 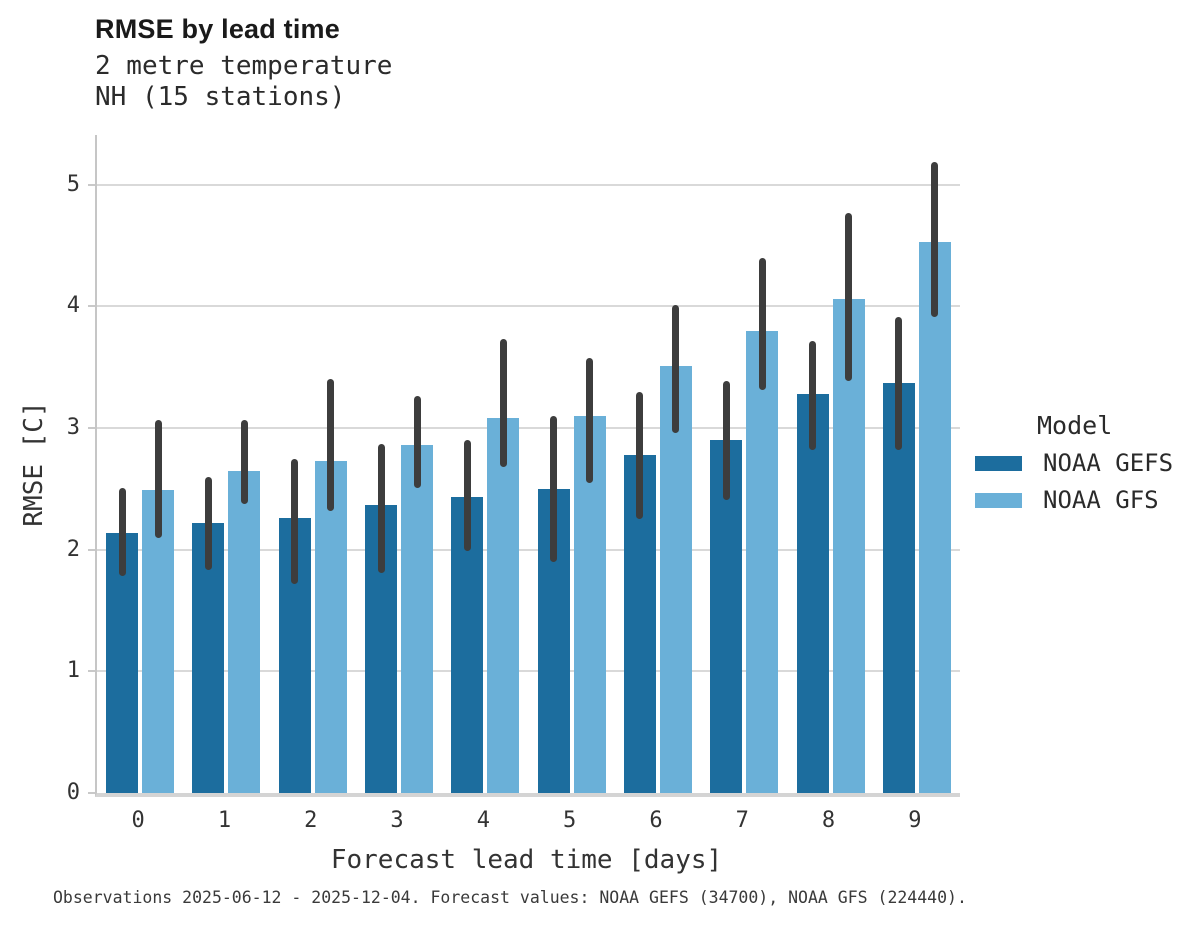 What do you see at coordinates (483, 820) in the screenshot?
I see `x-tick-label: 4` at bounding box center [483, 820].